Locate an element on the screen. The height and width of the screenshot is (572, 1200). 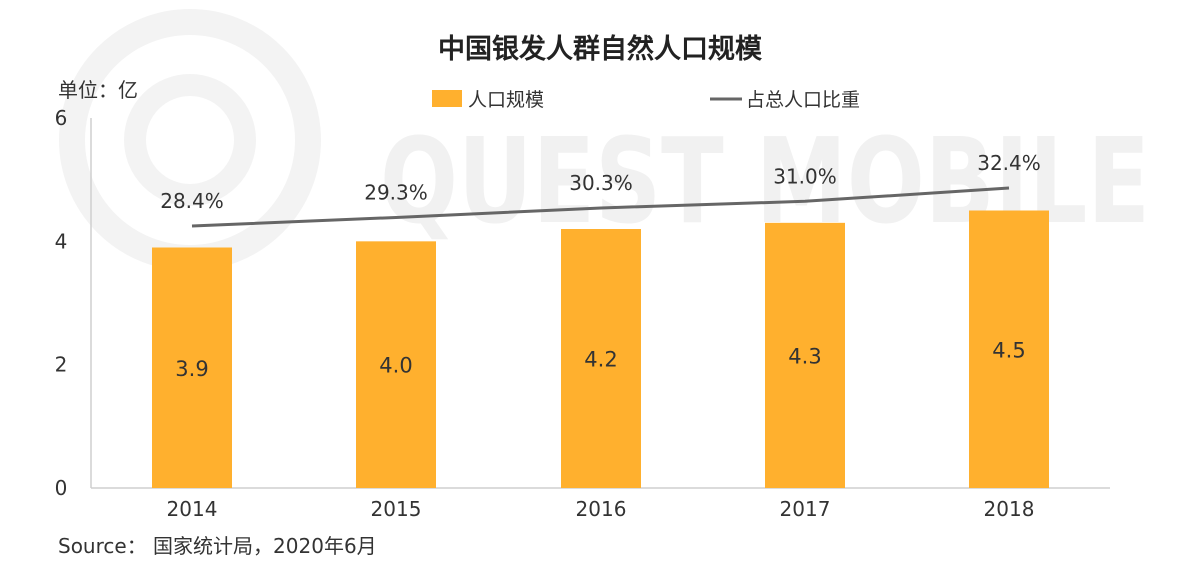
bar-value-label: 3.9 is located at coordinates (191, 369).